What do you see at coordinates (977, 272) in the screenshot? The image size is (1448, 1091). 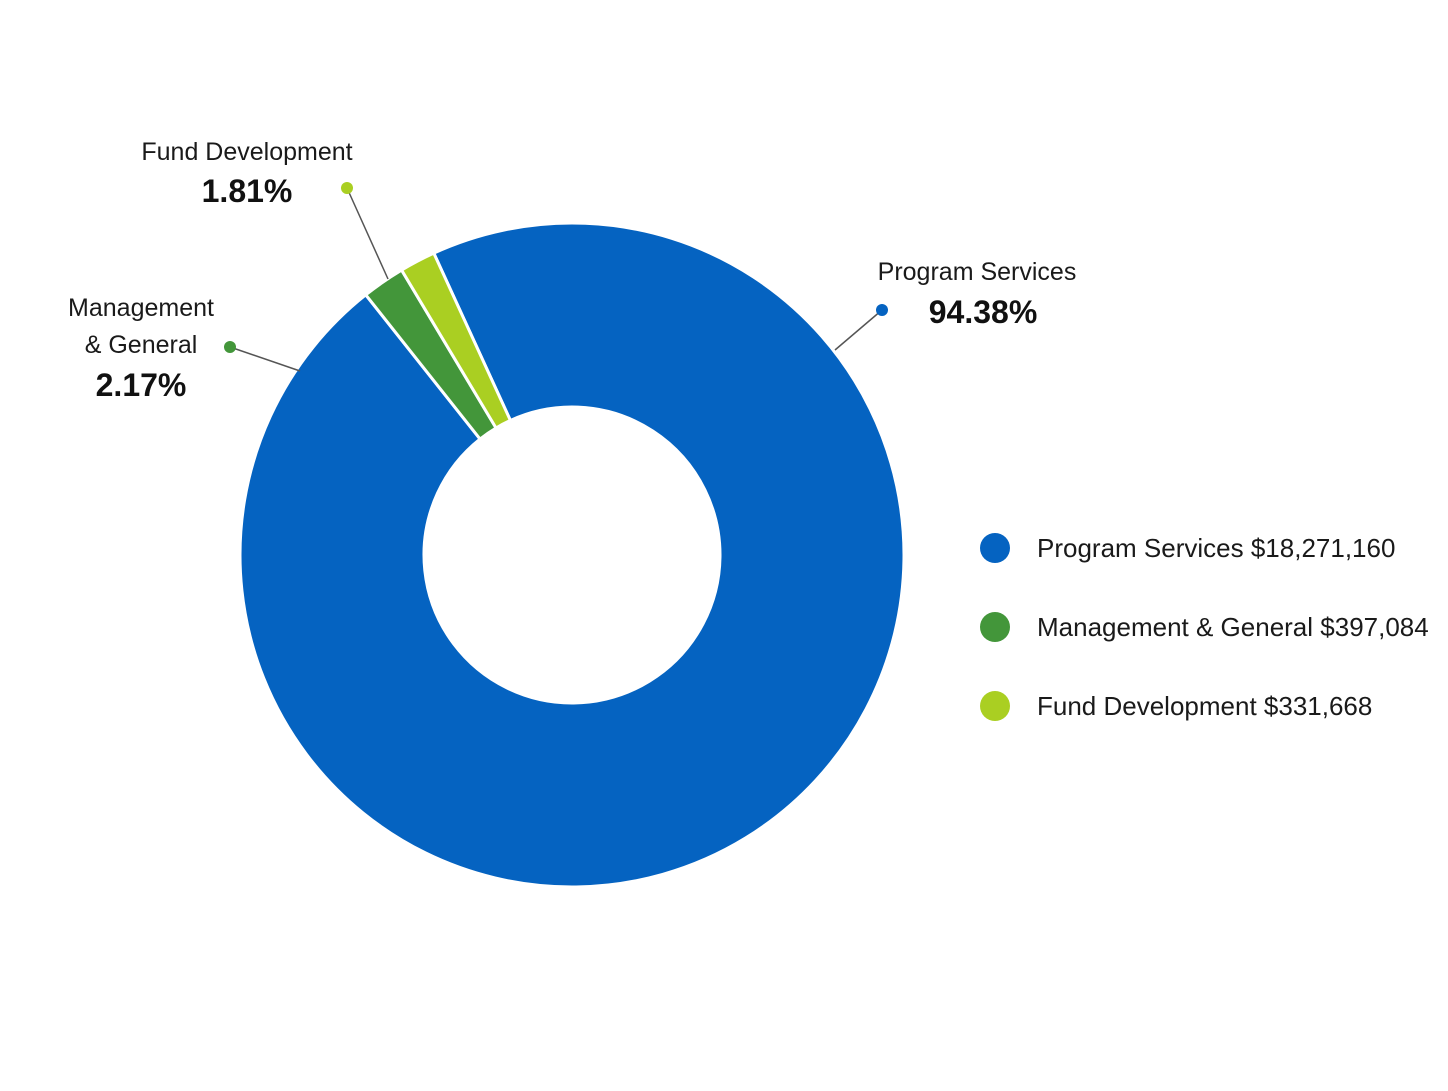 I see `callout-name: Program Services` at bounding box center [977, 272].